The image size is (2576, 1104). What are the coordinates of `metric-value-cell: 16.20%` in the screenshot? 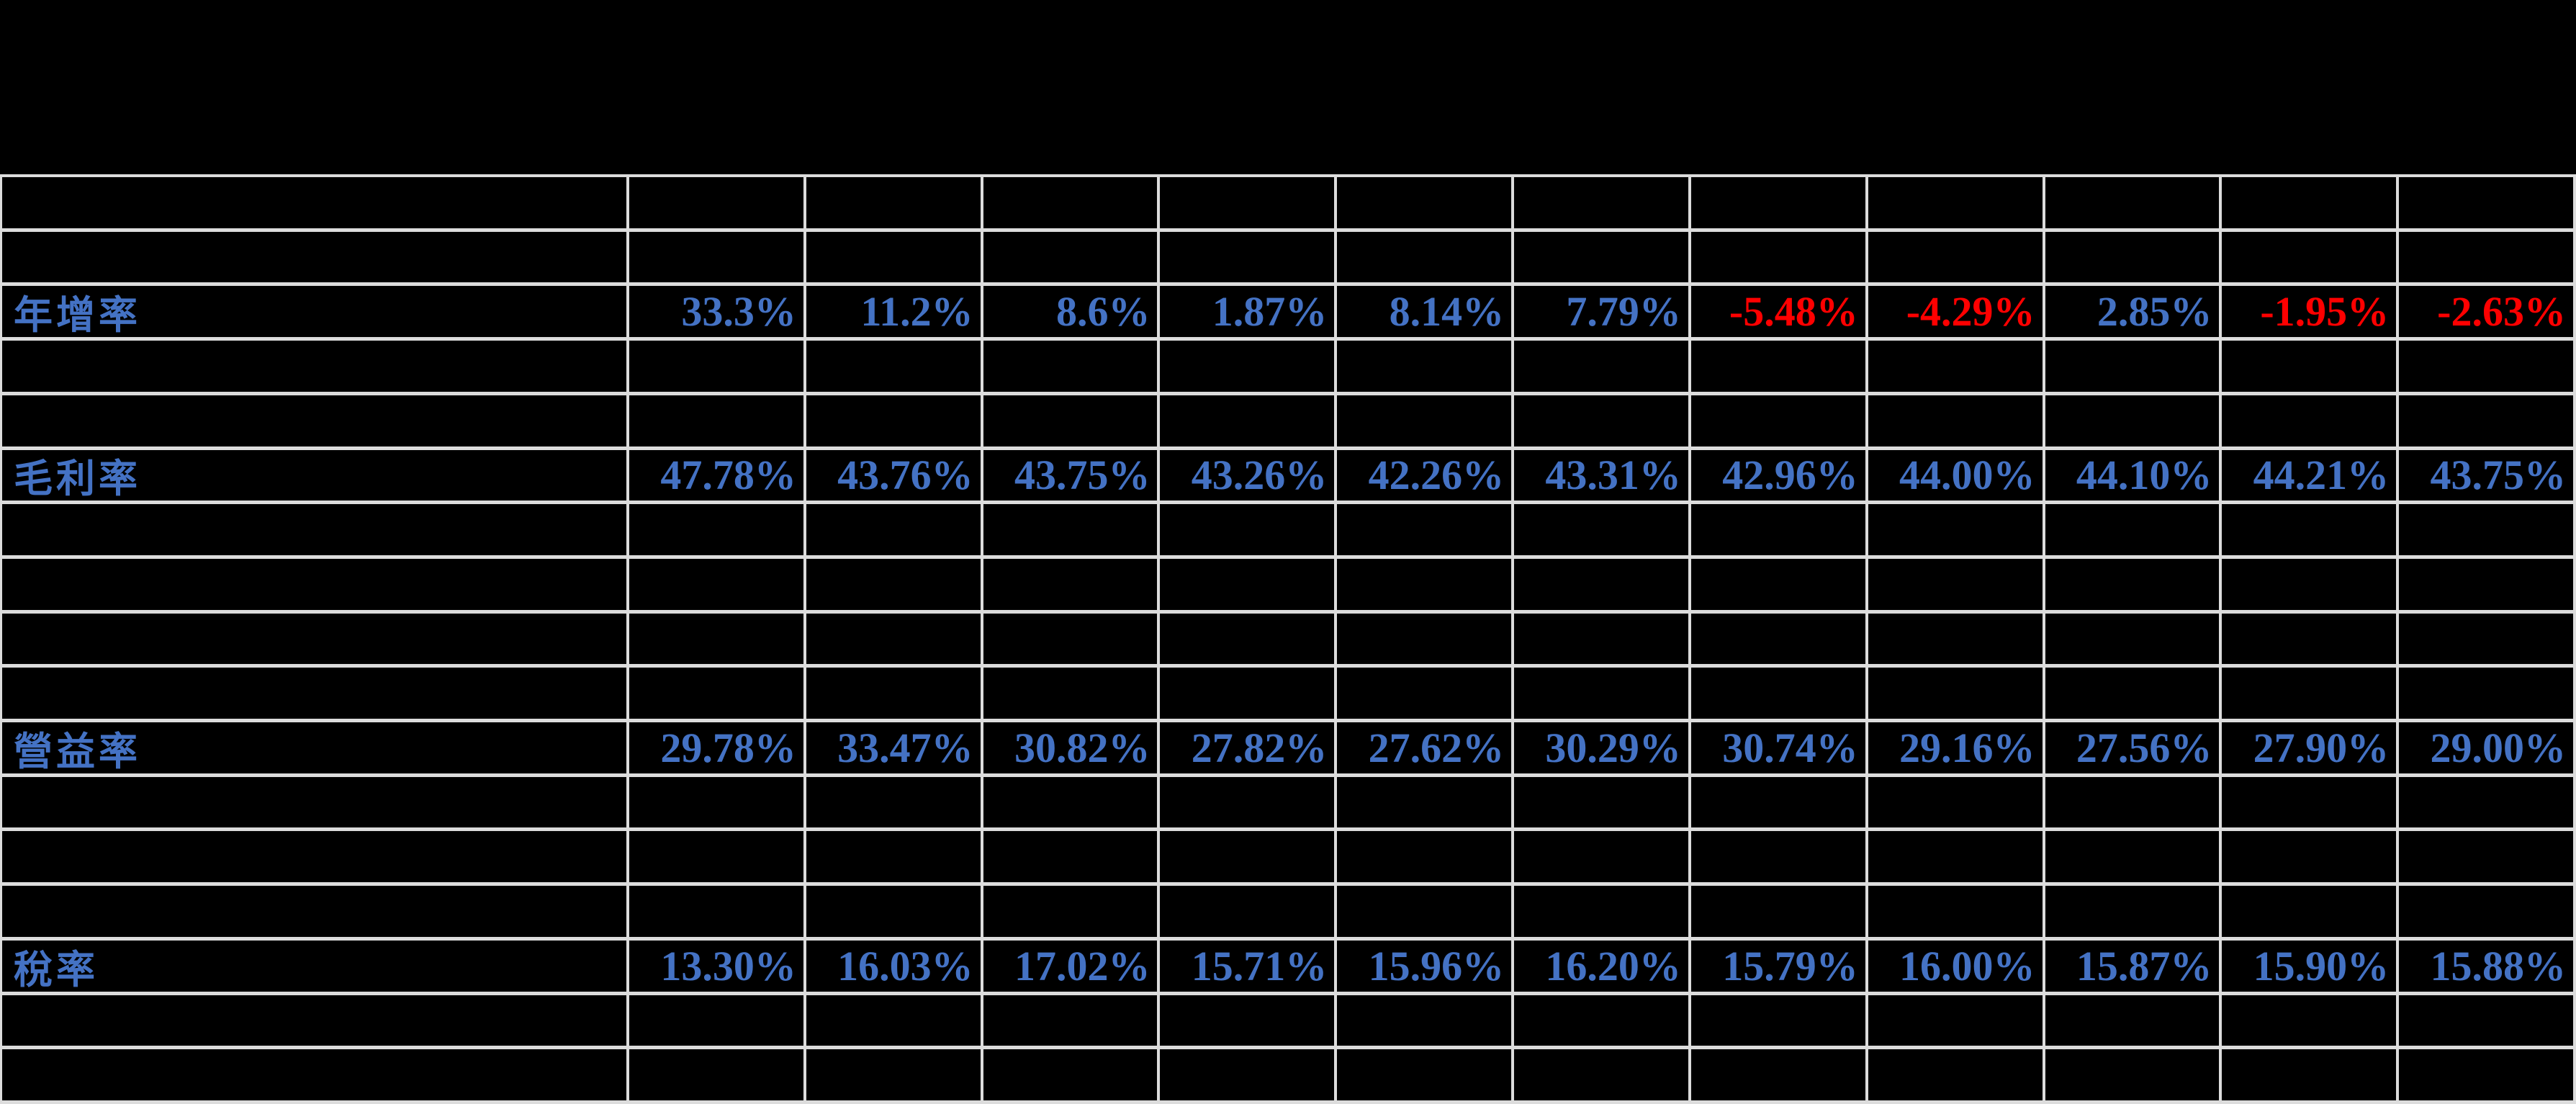 It's located at (1601, 966).